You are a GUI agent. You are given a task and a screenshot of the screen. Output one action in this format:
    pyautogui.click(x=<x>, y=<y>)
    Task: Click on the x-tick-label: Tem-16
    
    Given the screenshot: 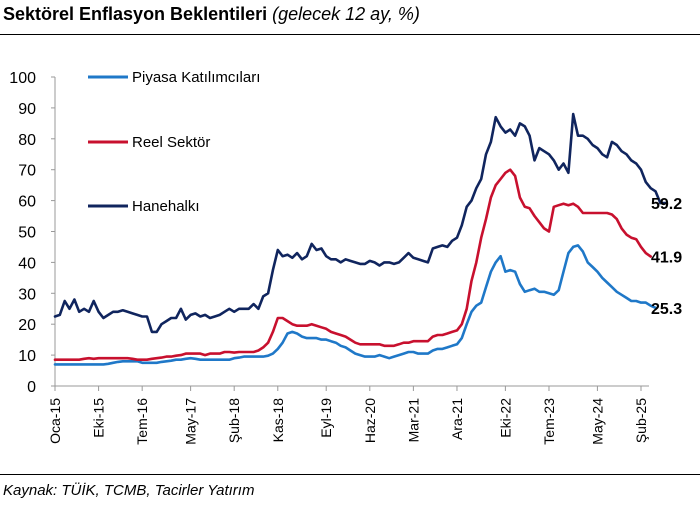 What is the action you would take?
    pyautogui.click(x=142, y=421)
    